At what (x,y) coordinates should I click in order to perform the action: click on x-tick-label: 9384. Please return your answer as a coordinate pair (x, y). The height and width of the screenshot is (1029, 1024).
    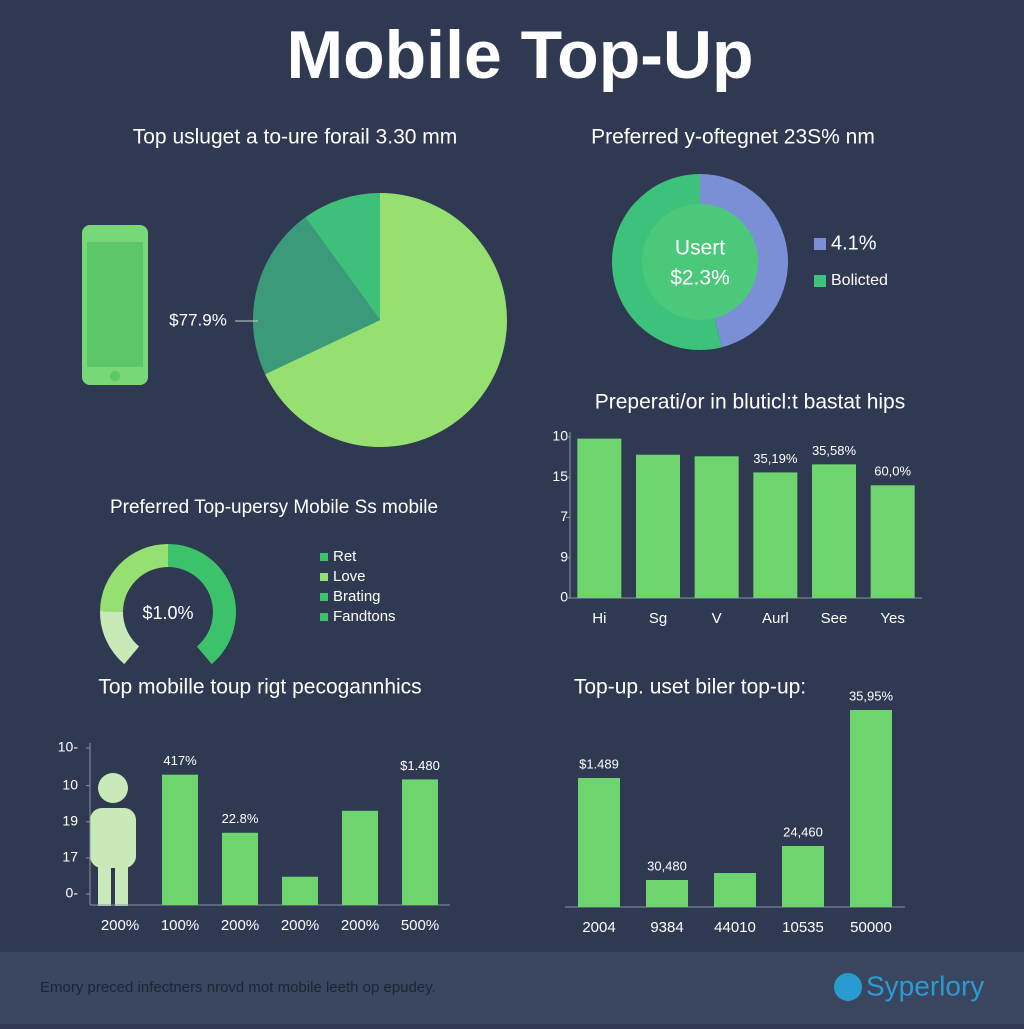
    Looking at the image, I should click on (666, 927).